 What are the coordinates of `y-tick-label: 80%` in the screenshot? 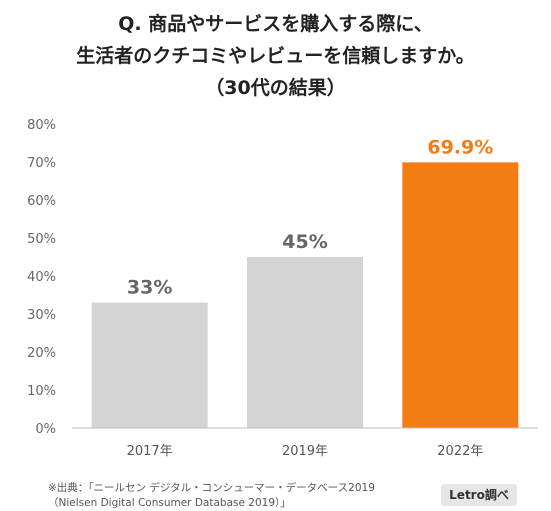 It's located at (41, 125).